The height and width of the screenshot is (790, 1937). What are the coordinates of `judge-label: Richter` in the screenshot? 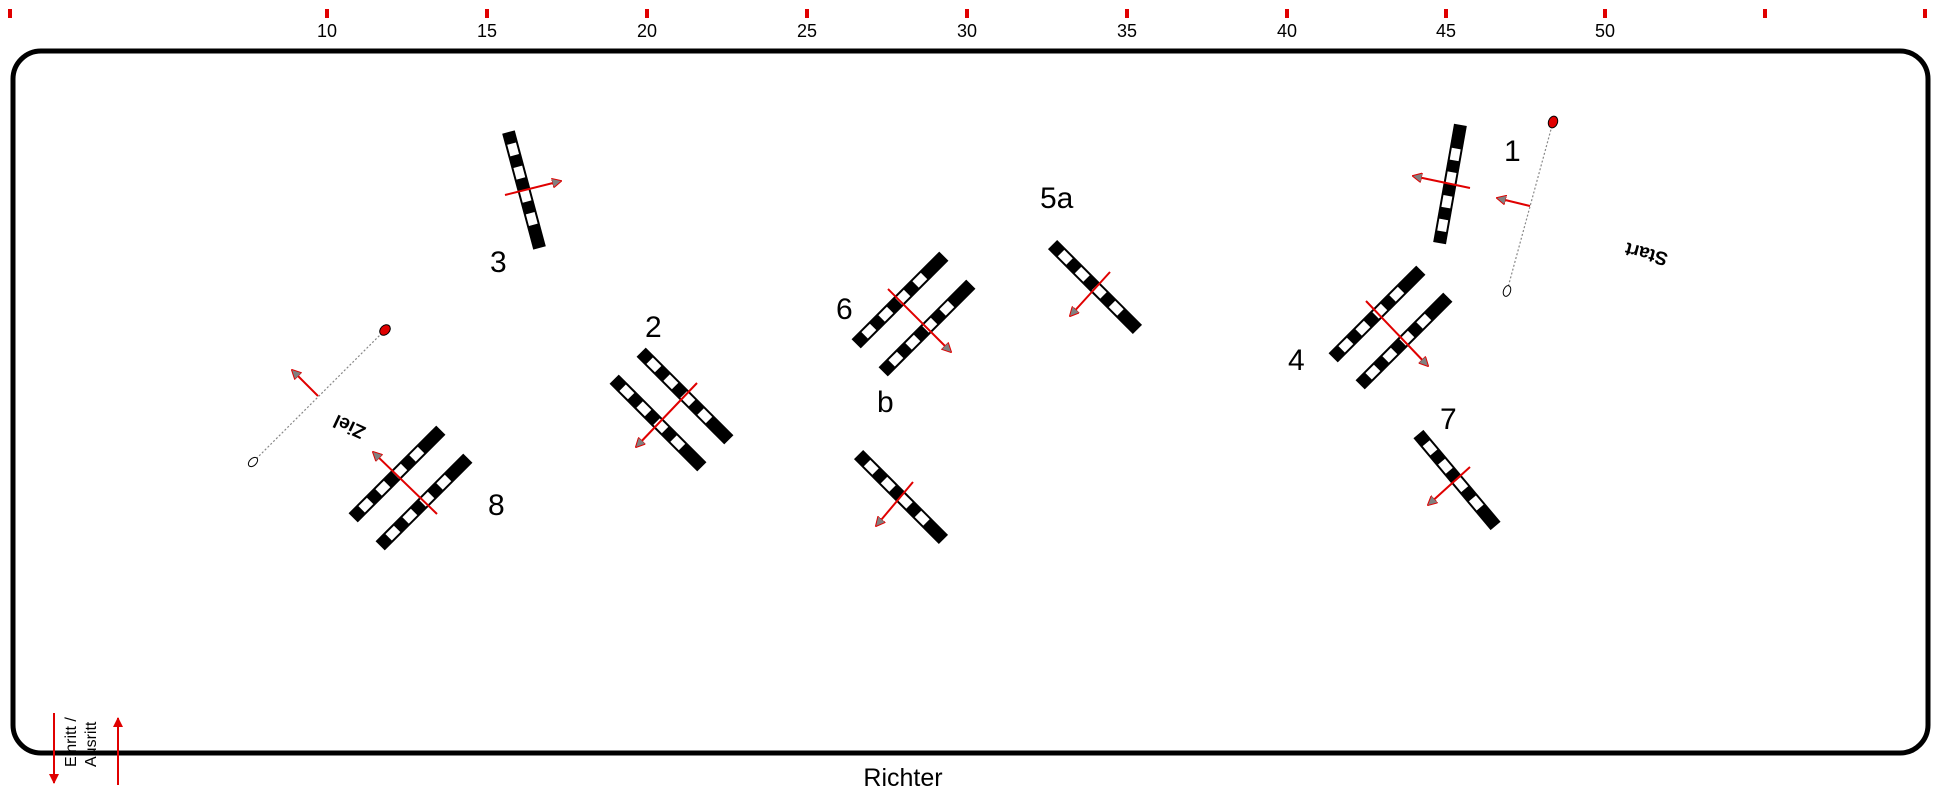 It's located at (902, 777).